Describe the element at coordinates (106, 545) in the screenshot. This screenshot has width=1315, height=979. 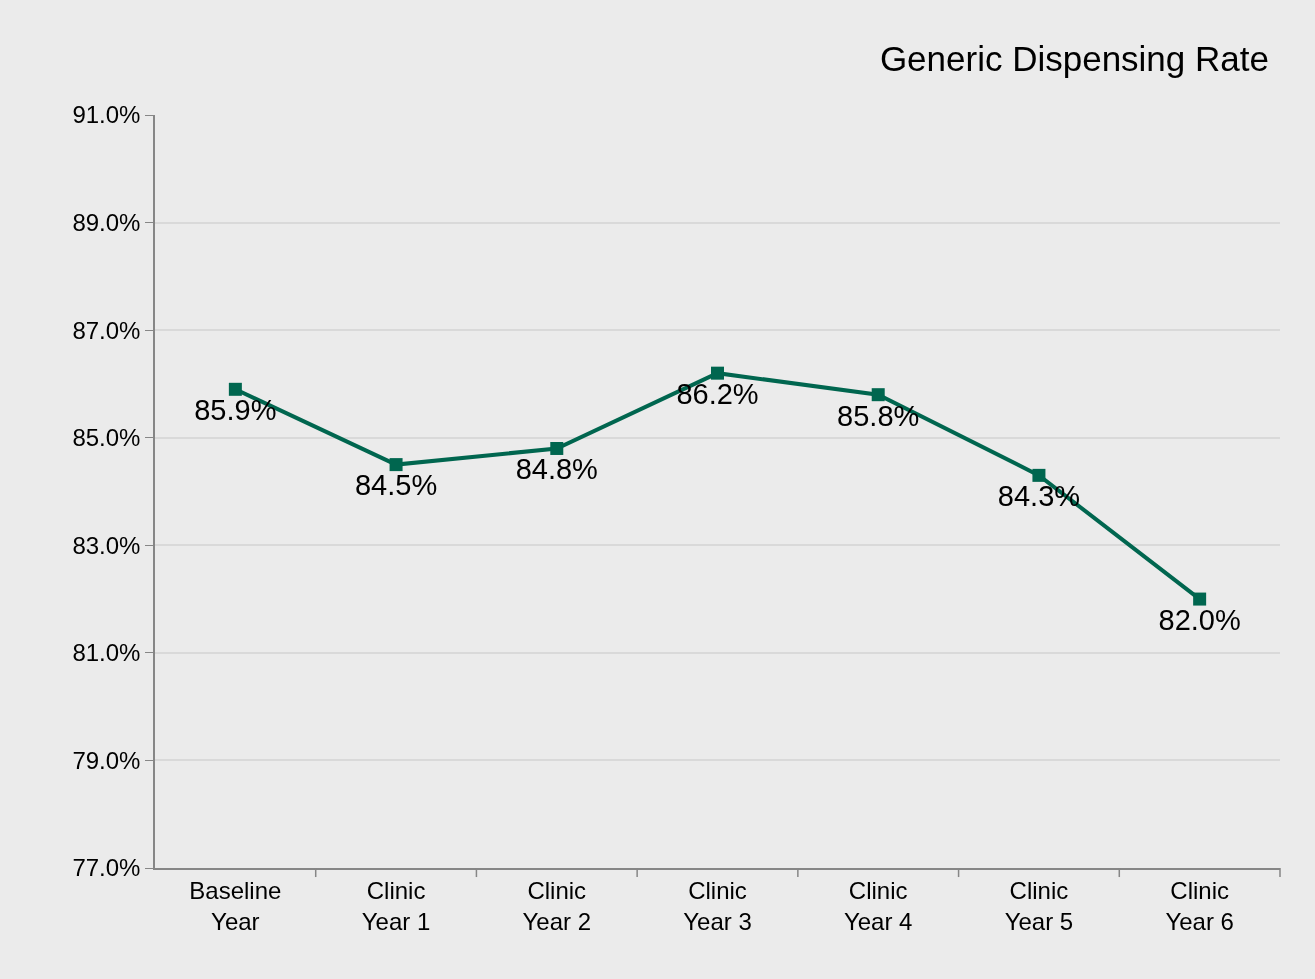
I see `y-tick-label: 83.0%` at that location.